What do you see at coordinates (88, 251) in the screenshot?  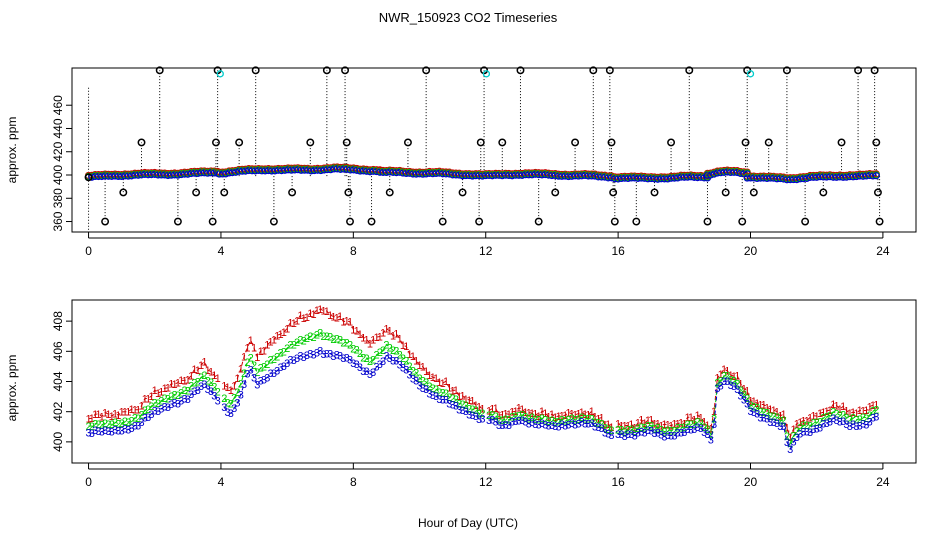 I see `top-x-tick-label: 0` at bounding box center [88, 251].